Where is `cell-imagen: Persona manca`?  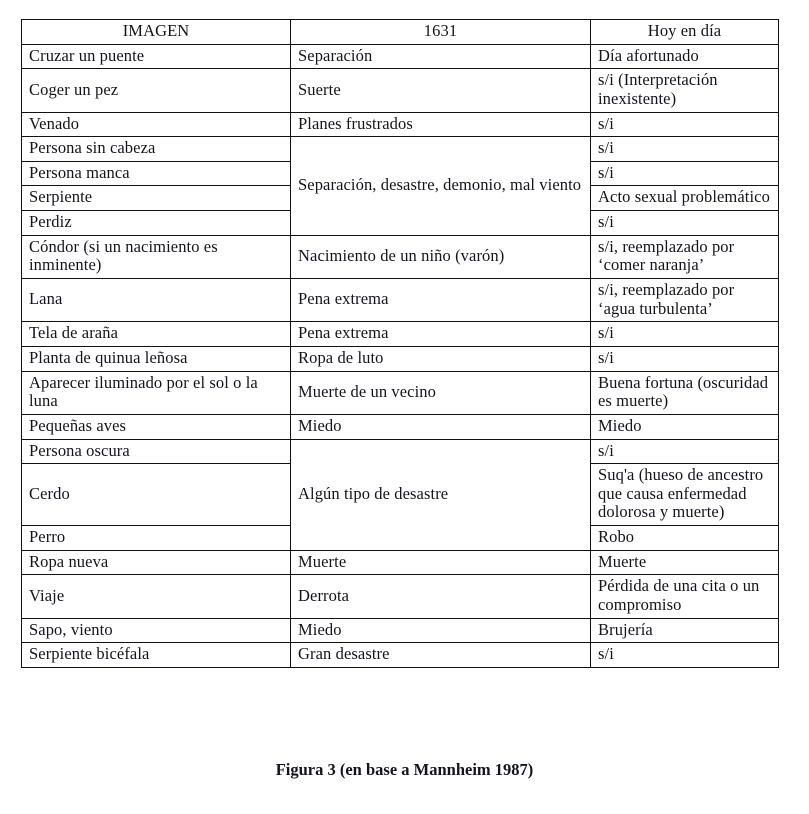
cell-imagen: Persona manca is located at coordinates (156, 173).